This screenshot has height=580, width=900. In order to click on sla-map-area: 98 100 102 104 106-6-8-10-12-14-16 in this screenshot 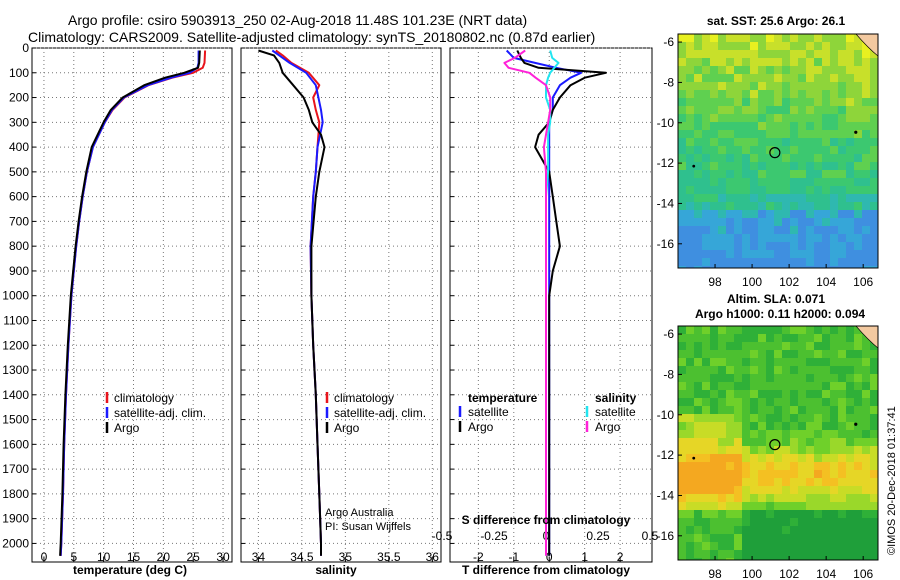, I will do `click(768, 452)`.